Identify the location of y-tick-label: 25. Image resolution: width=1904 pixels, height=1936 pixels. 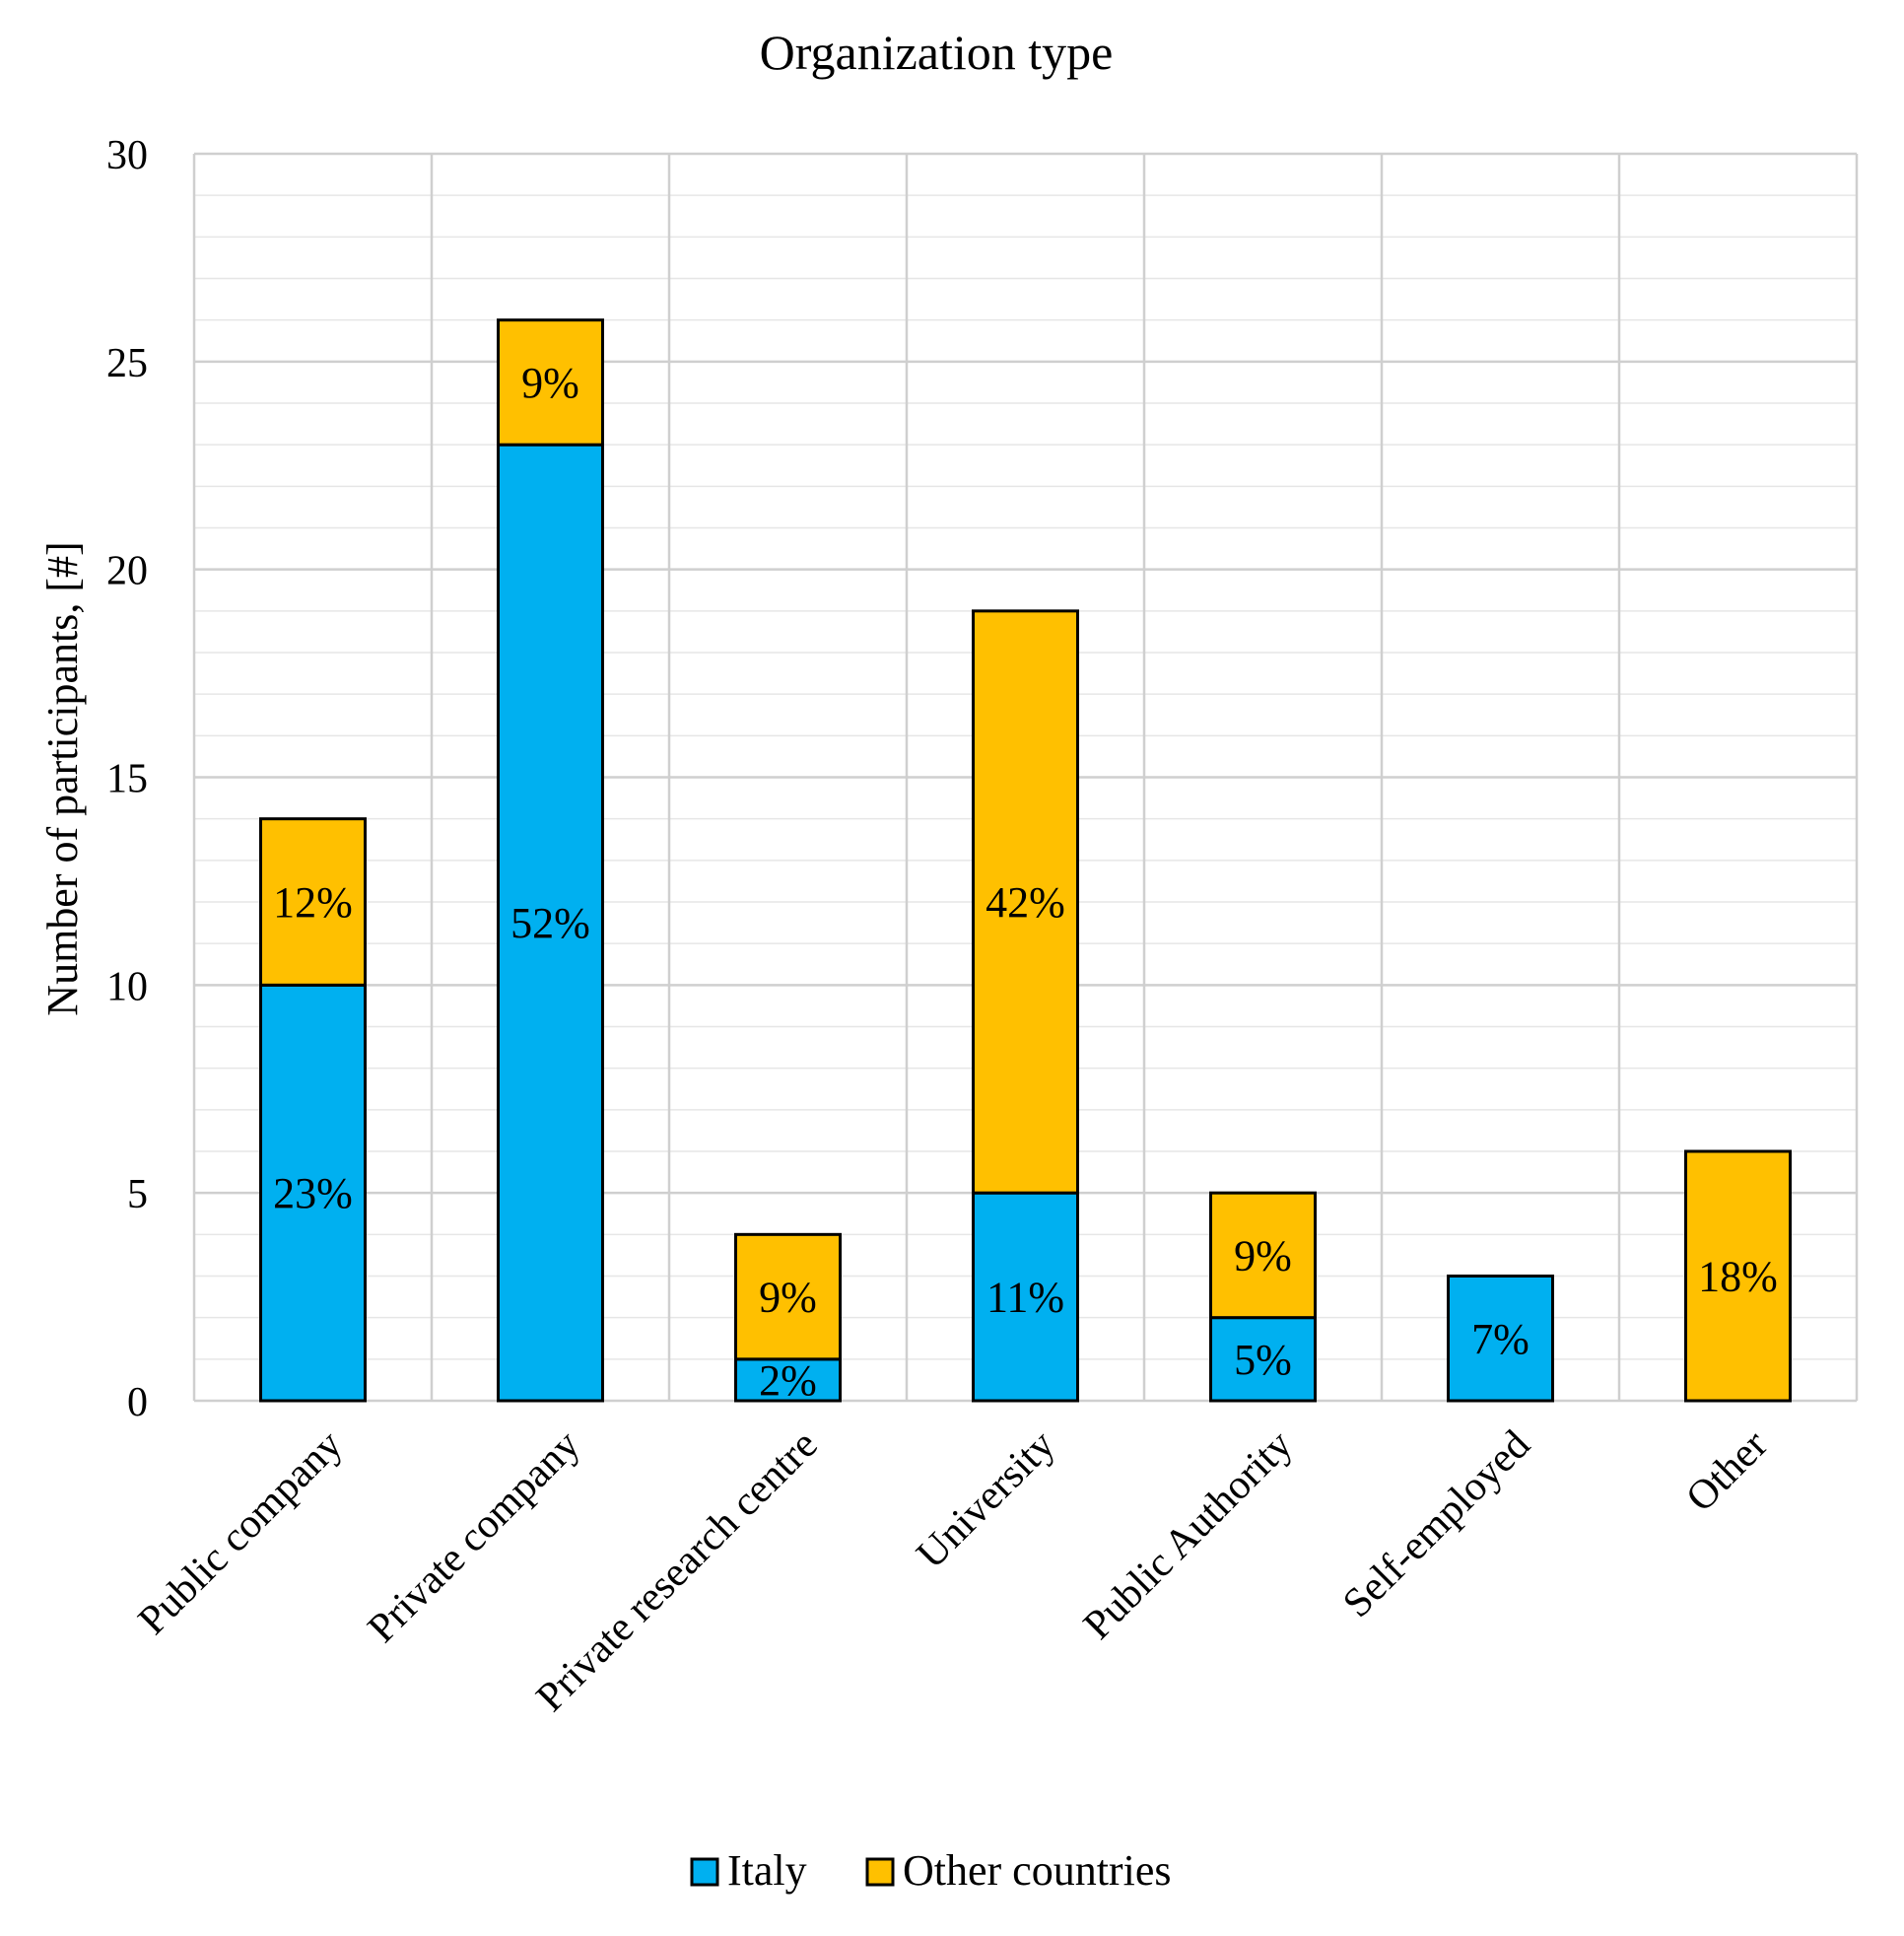
(127, 363).